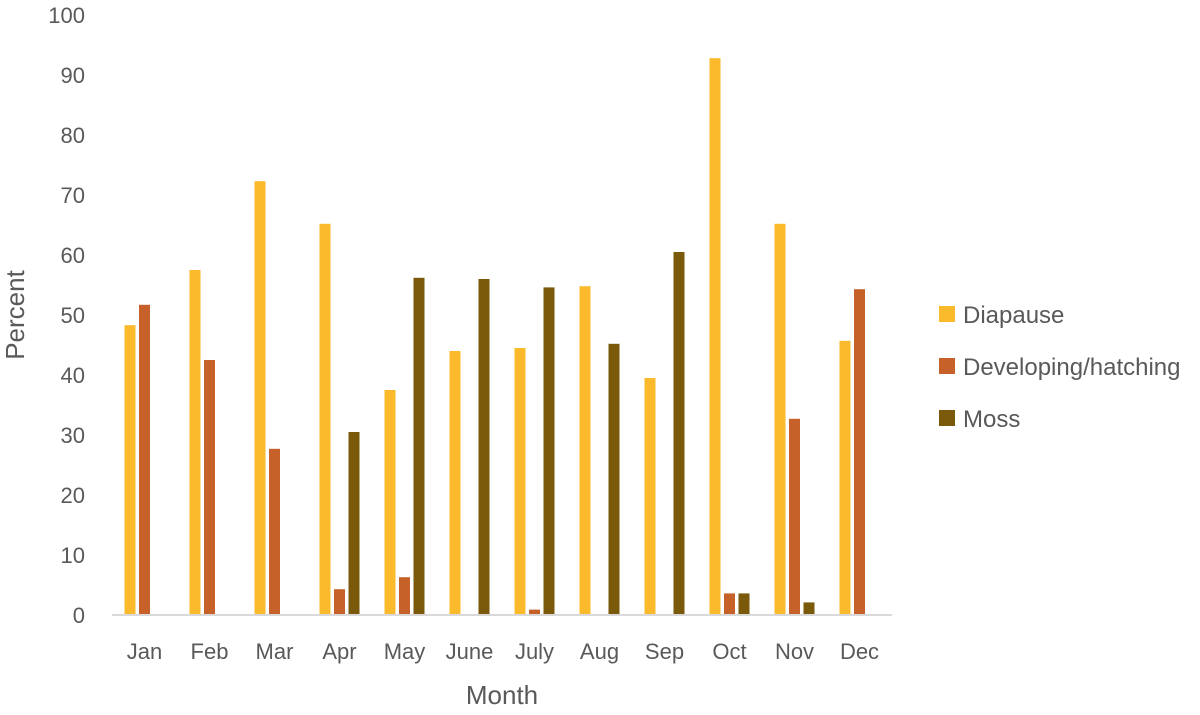 The width and height of the screenshot is (1200, 715). What do you see at coordinates (144, 651) in the screenshot?
I see `x-tick-label: Jan` at bounding box center [144, 651].